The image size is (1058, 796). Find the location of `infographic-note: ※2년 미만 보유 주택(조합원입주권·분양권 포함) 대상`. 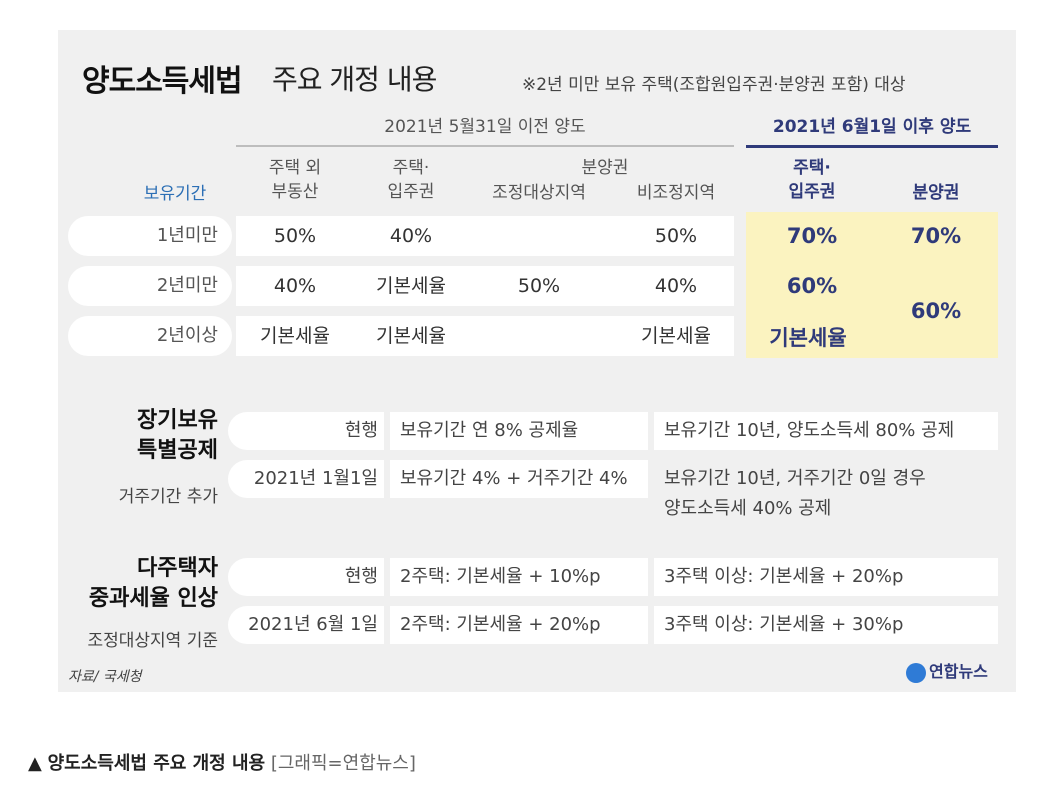

infographic-note: ※2년 미만 보유 주택(조합원입주권·분양권 포함) 대상 is located at coordinates (714, 85).